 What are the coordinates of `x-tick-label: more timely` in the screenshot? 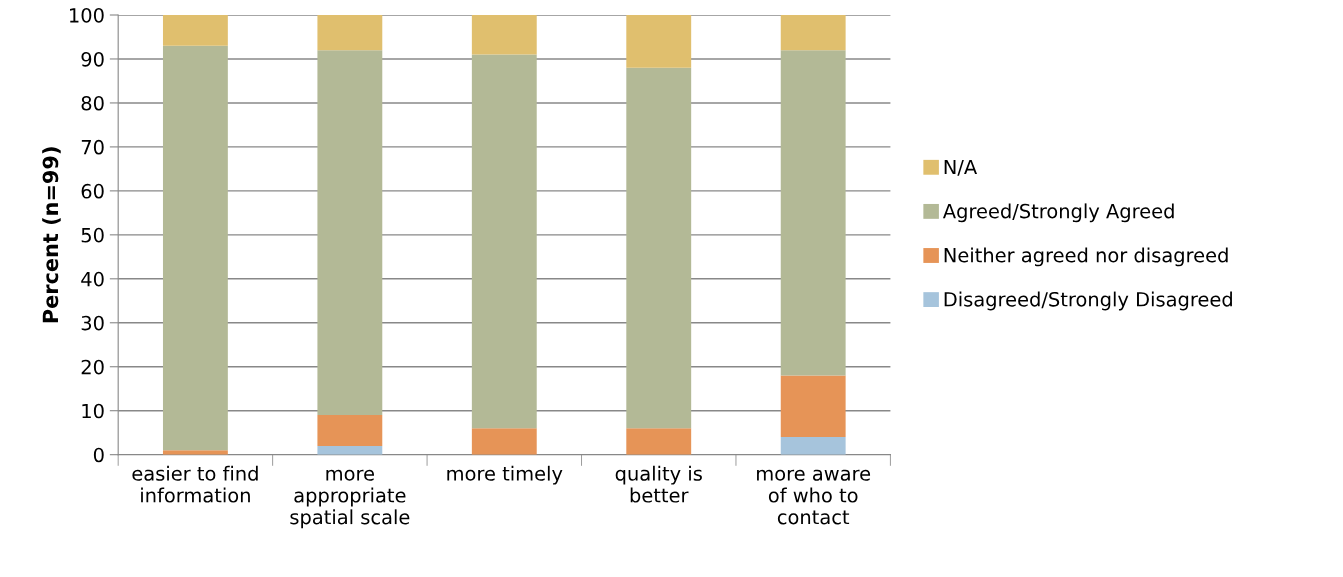 It's located at (505, 475).